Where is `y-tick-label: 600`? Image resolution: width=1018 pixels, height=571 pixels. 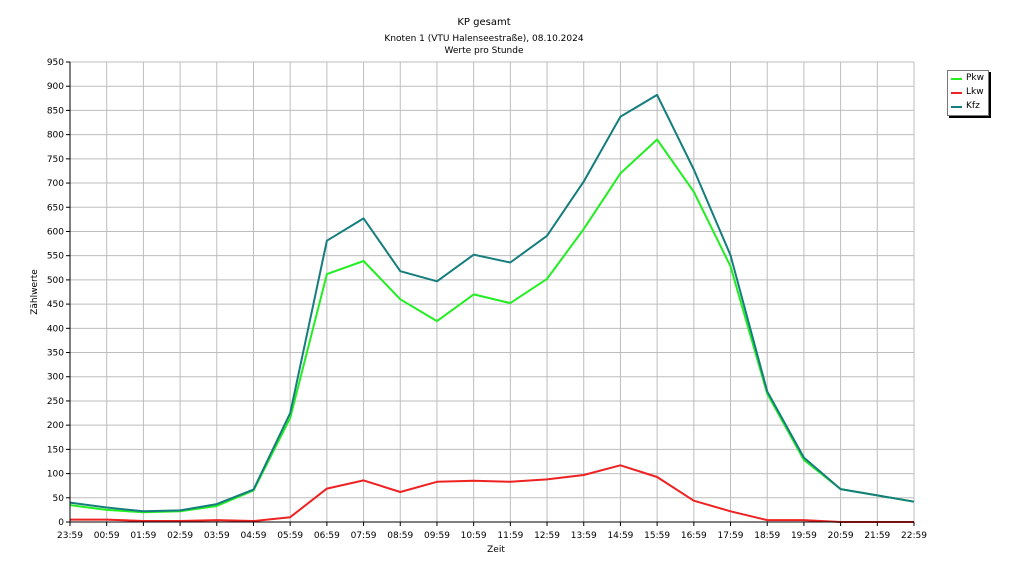
y-tick-label: 600 is located at coordinates (55, 232).